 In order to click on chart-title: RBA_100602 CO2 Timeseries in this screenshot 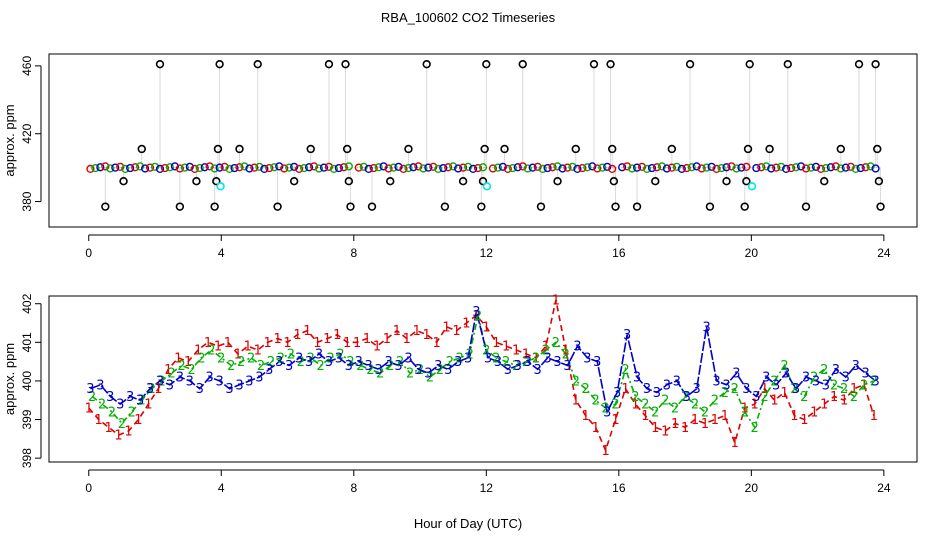, I will do `click(468, 17)`.